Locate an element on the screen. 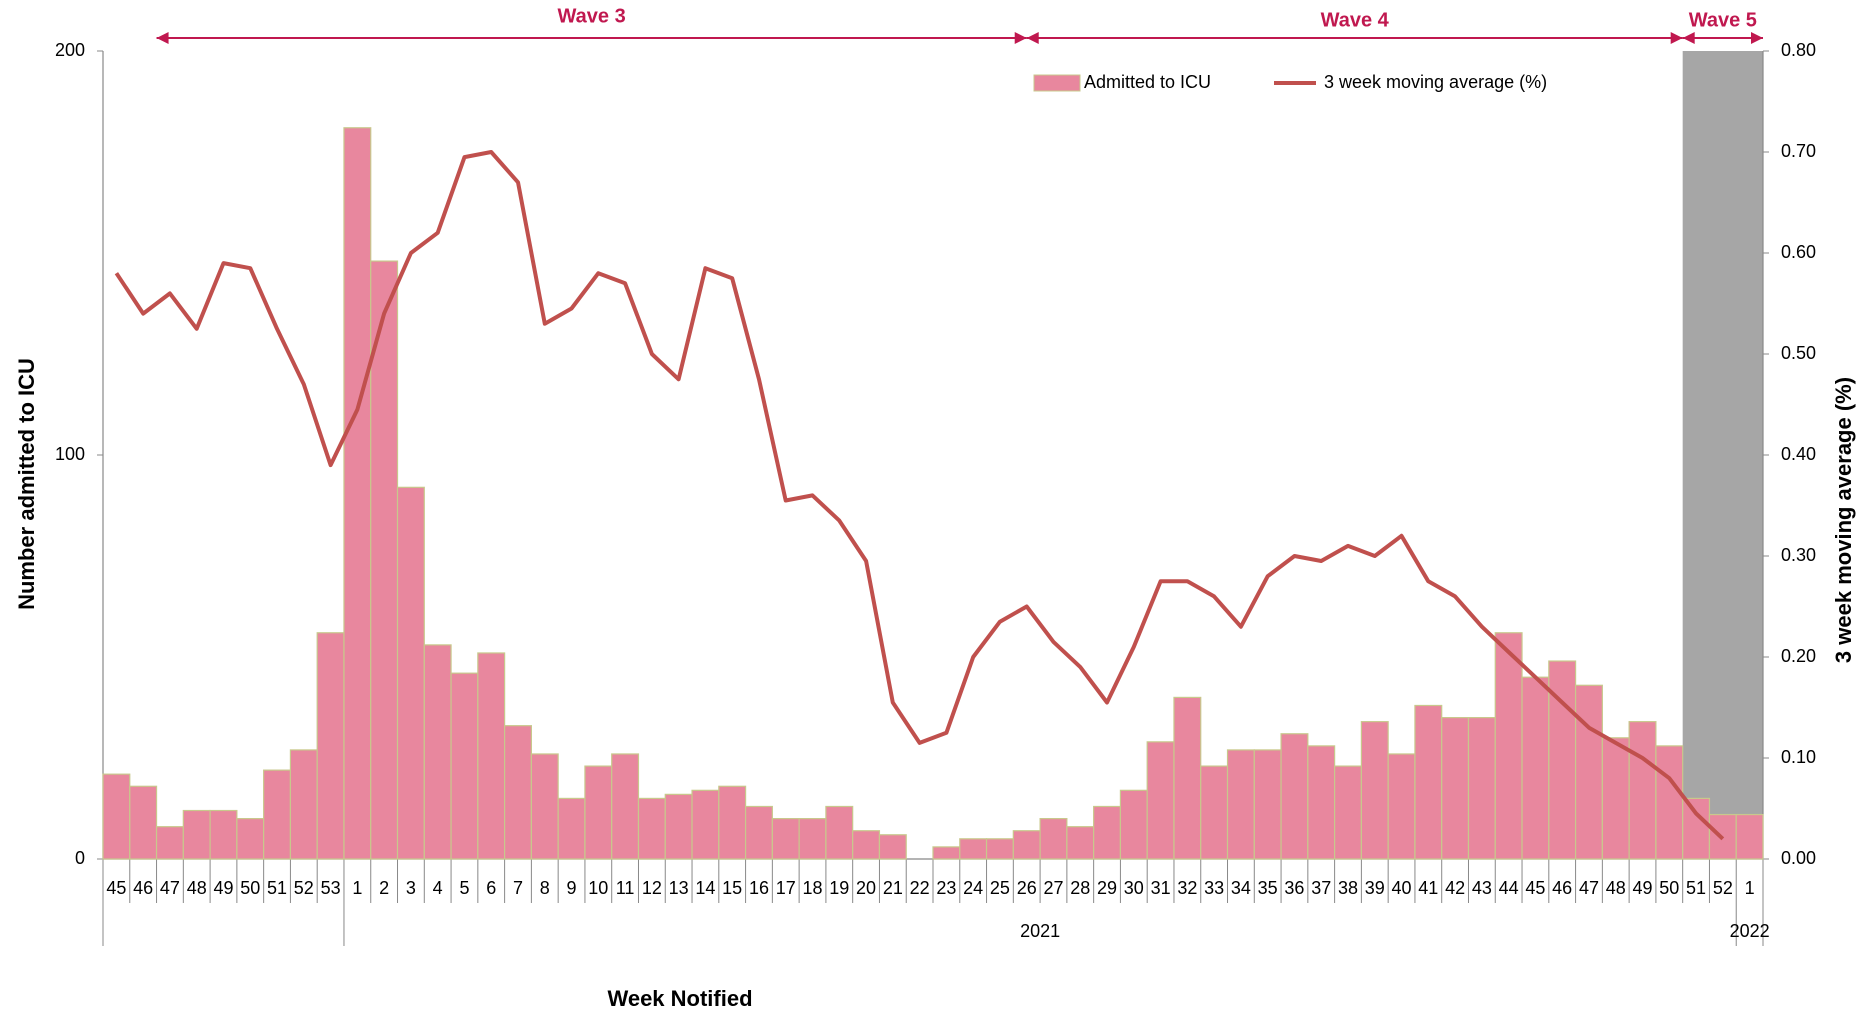  x-tick-label: 21 is located at coordinates (893, 888).